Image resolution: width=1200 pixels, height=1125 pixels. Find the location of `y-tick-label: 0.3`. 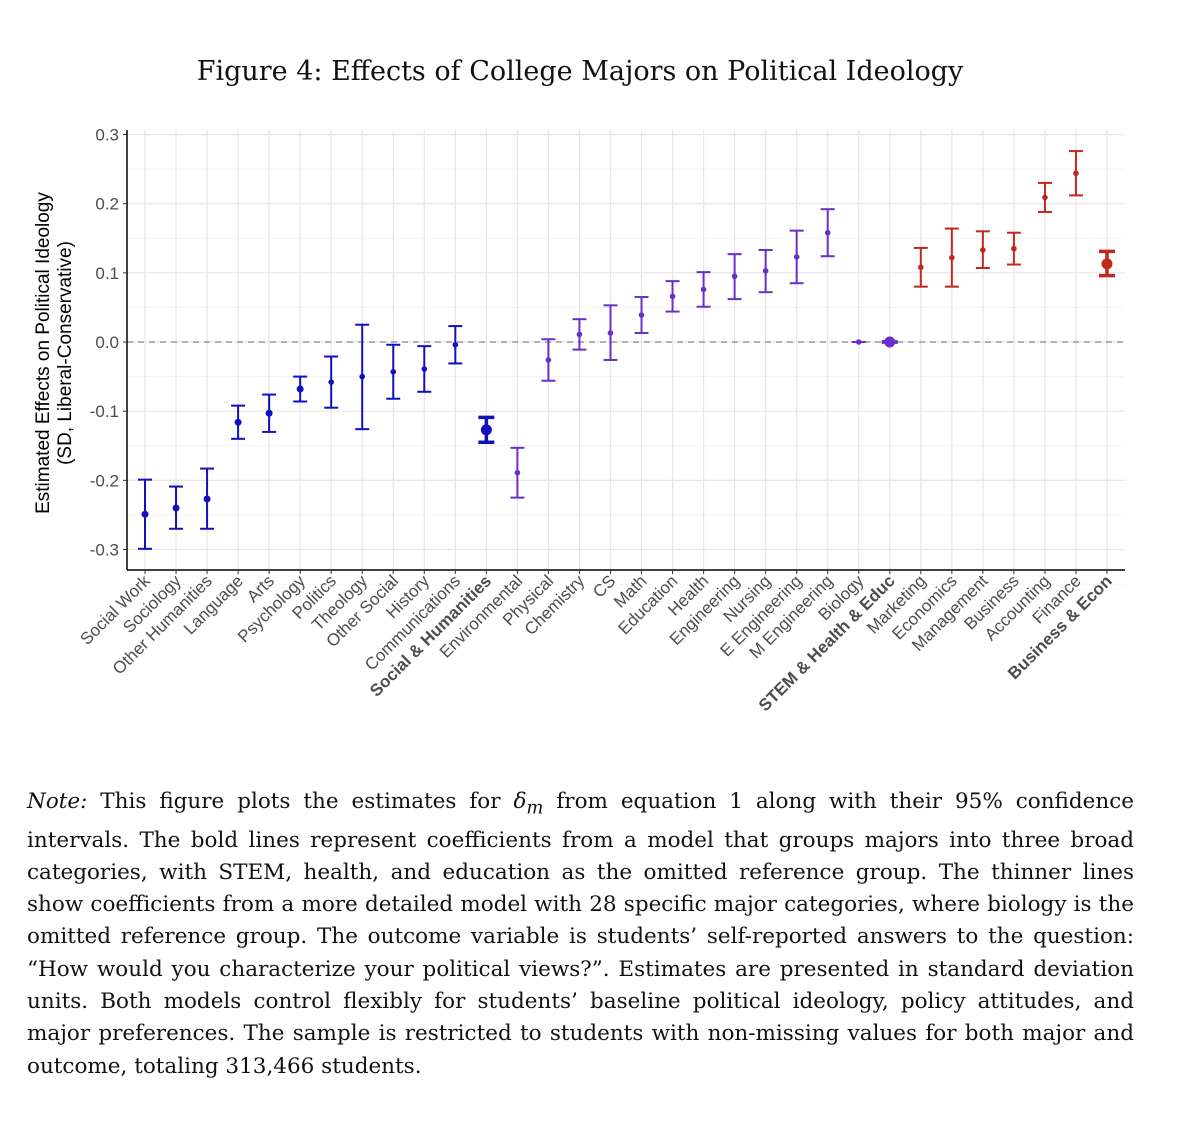

y-tick-label: 0.3 is located at coordinates (107, 134).